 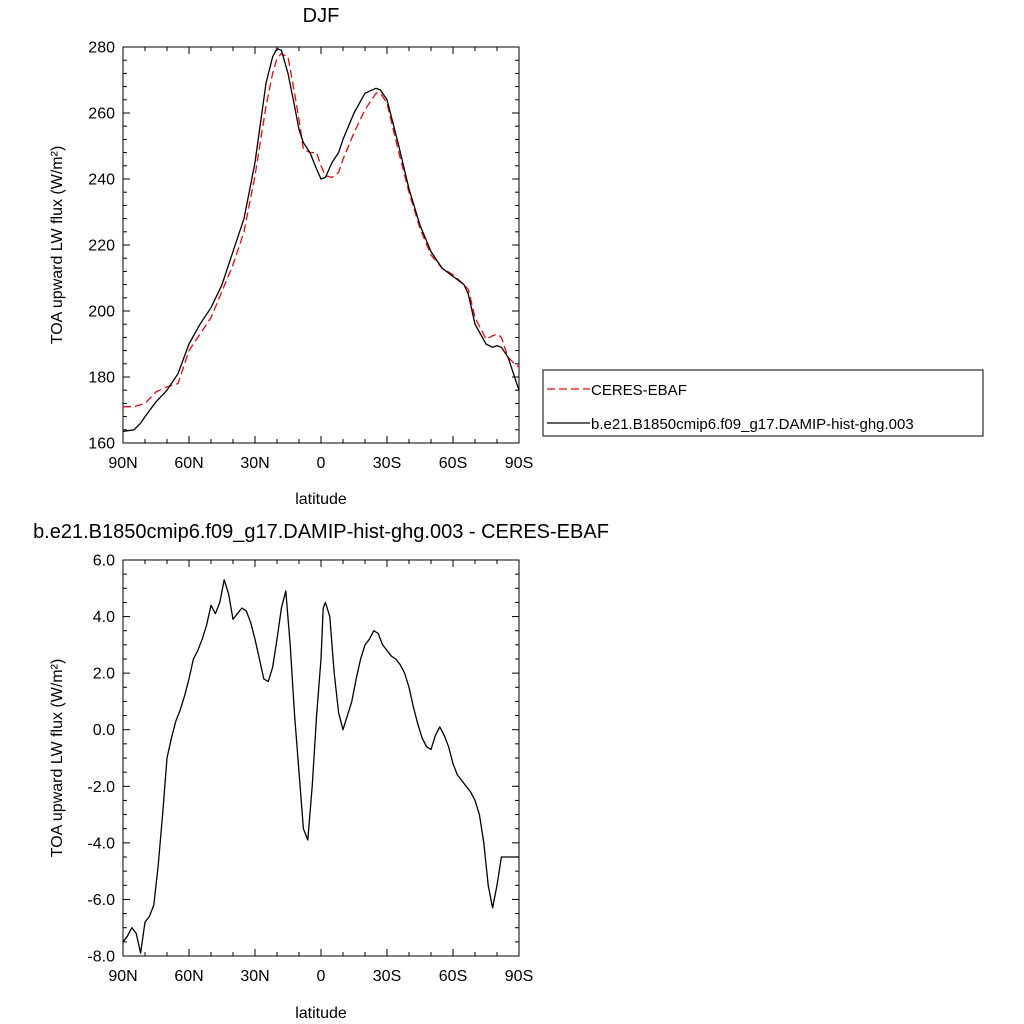 I want to click on legend-label-ceres: CERES-EBAF, so click(x=639, y=390).